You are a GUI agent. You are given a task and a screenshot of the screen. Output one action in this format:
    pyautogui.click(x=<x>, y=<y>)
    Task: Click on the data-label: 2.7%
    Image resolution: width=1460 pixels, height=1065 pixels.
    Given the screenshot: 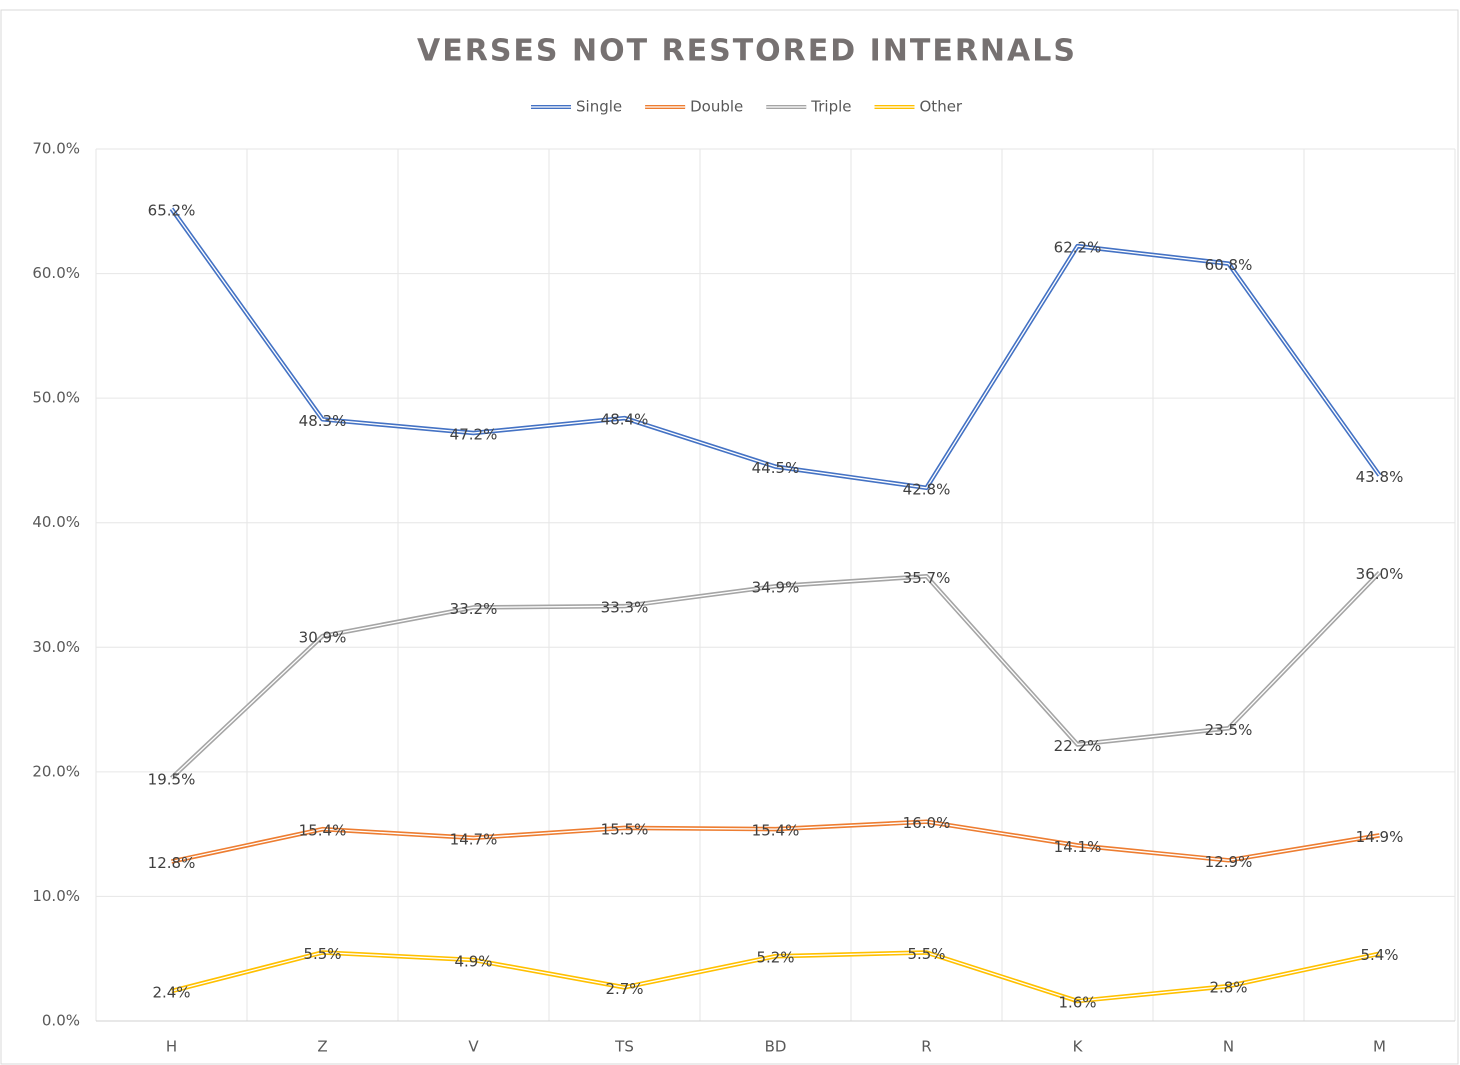 What is the action you would take?
    pyautogui.click(x=624, y=989)
    